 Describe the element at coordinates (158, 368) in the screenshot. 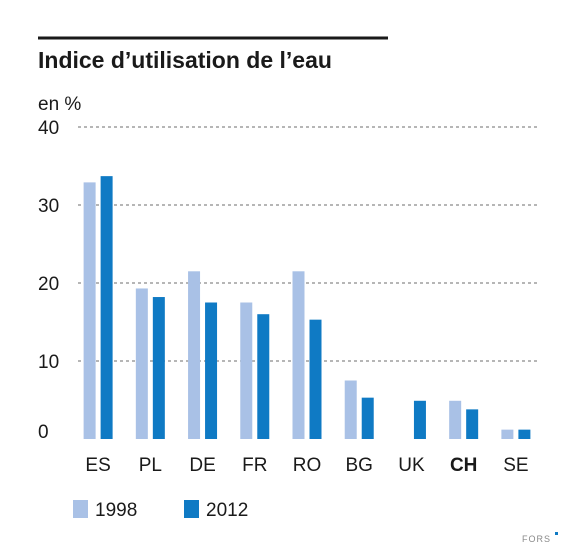

I see `bar-pl-2012` at that location.